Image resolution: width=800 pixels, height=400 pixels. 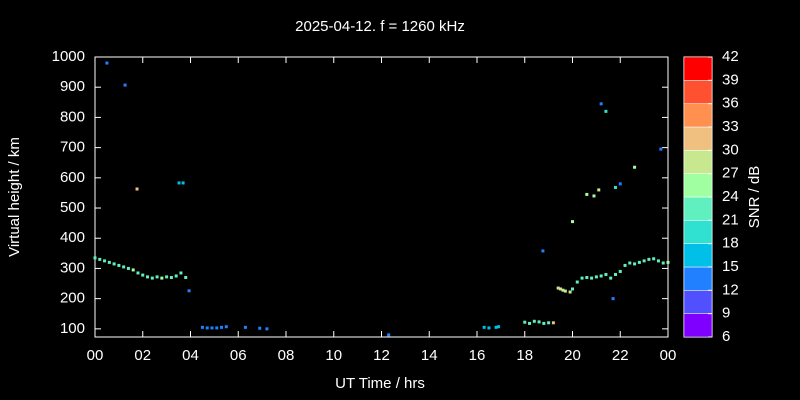 What do you see at coordinates (668, 355) in the screenshot?
I see `x-tick-label: 00` at bounding box center [668, 355].